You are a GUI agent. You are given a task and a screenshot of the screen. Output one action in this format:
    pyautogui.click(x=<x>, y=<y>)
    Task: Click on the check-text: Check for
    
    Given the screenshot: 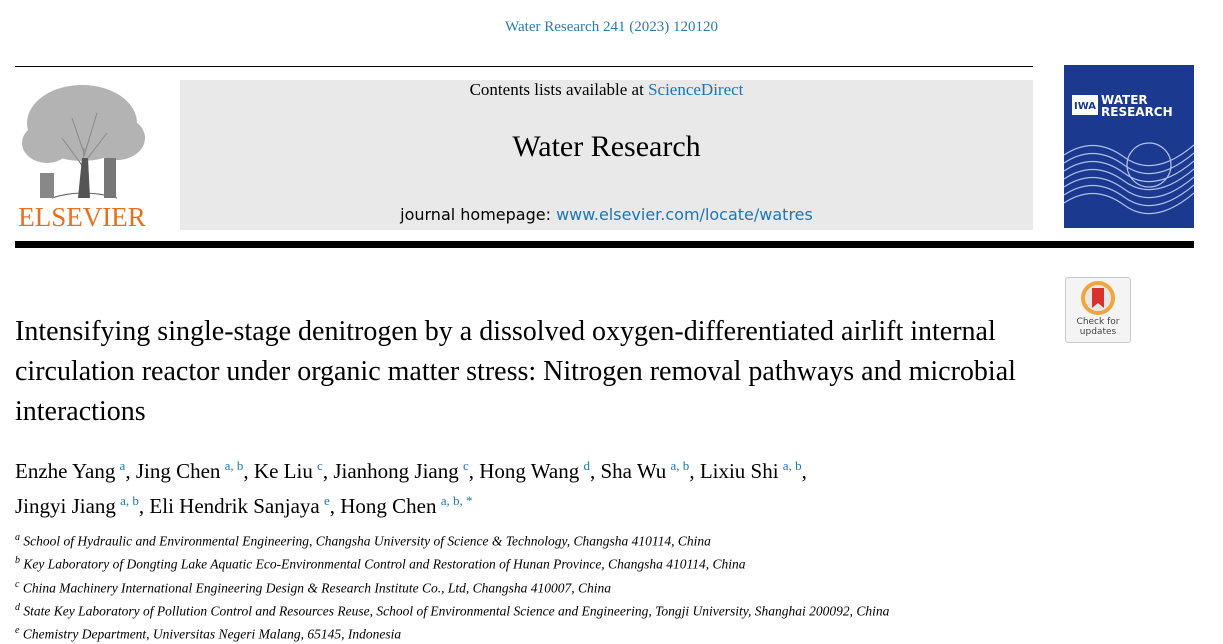 What is the action you would take?
    pyautogui.click(x=1098, y=322)
    